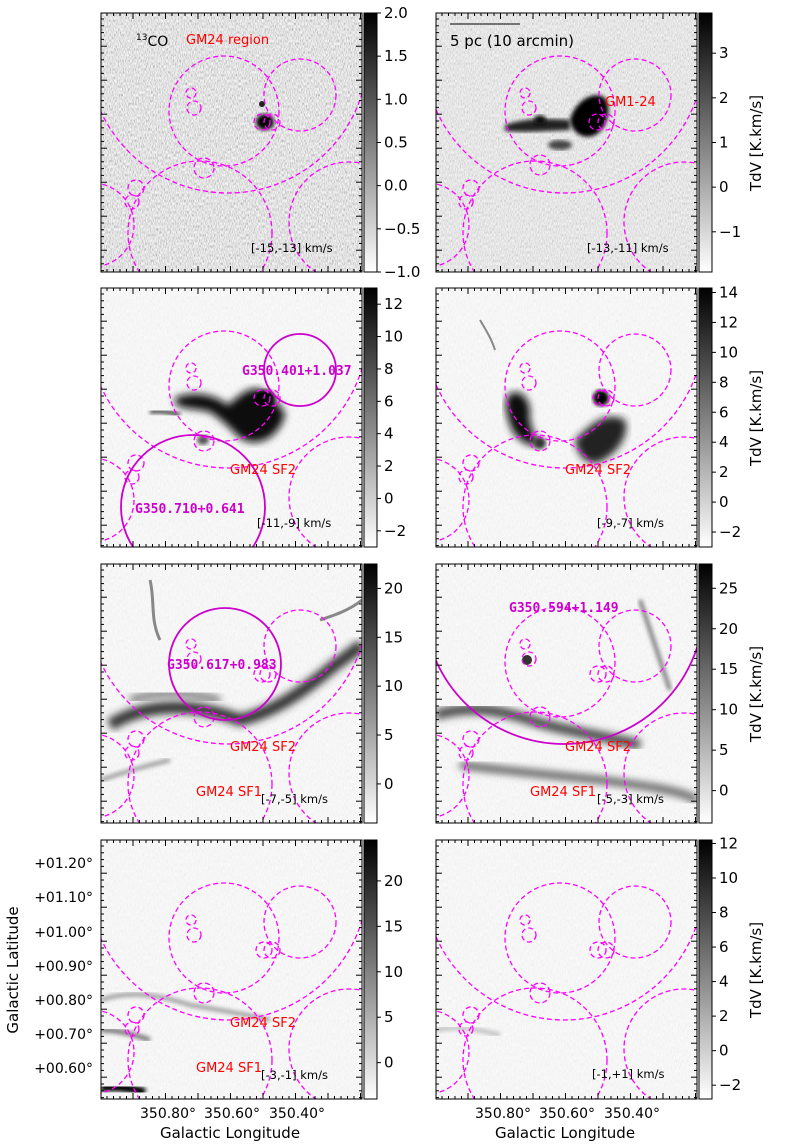  What do you see at coordinates (239, 969) in the screenshot?
I see `panel-r4-left: GM24 SF2 GM24 SF1 [-3,-1] km/s` at bounding box center [239, 969].